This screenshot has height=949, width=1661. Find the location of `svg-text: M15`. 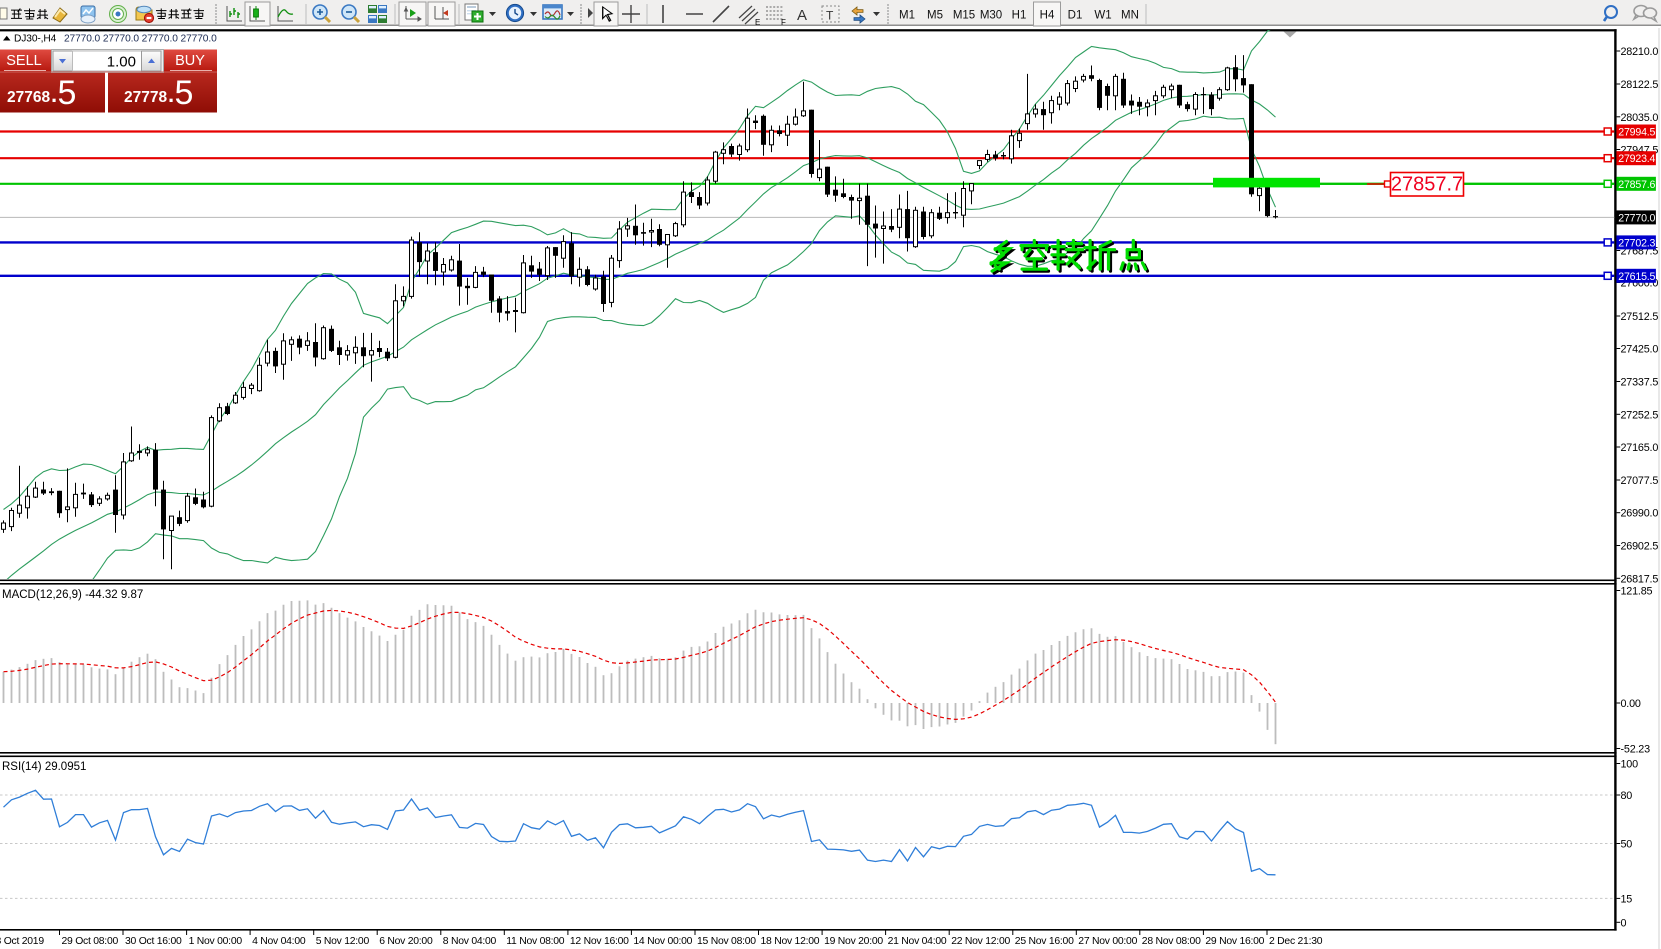

svg-text: M15 is located at coordinates (964, 16).